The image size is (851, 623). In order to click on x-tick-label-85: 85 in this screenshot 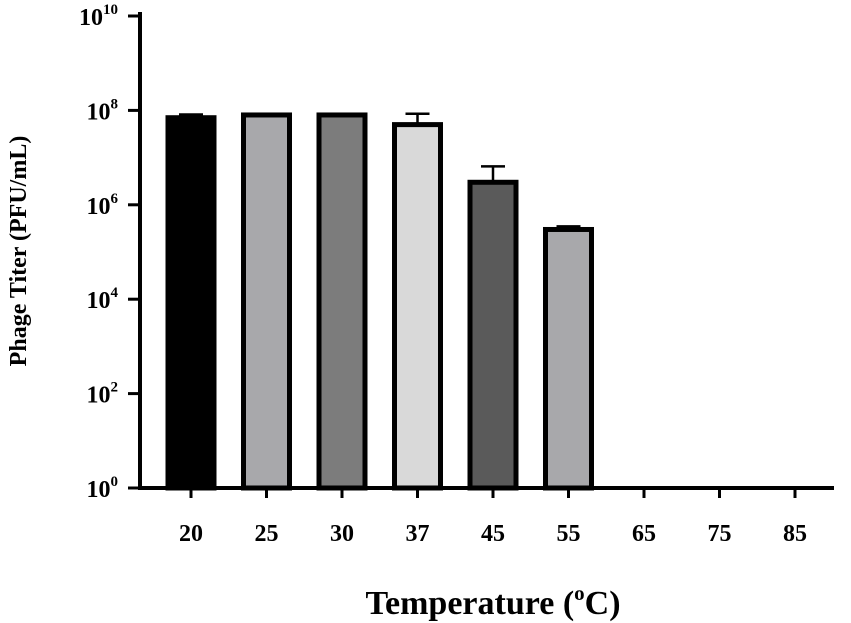, I will do `click(795, 534)`.